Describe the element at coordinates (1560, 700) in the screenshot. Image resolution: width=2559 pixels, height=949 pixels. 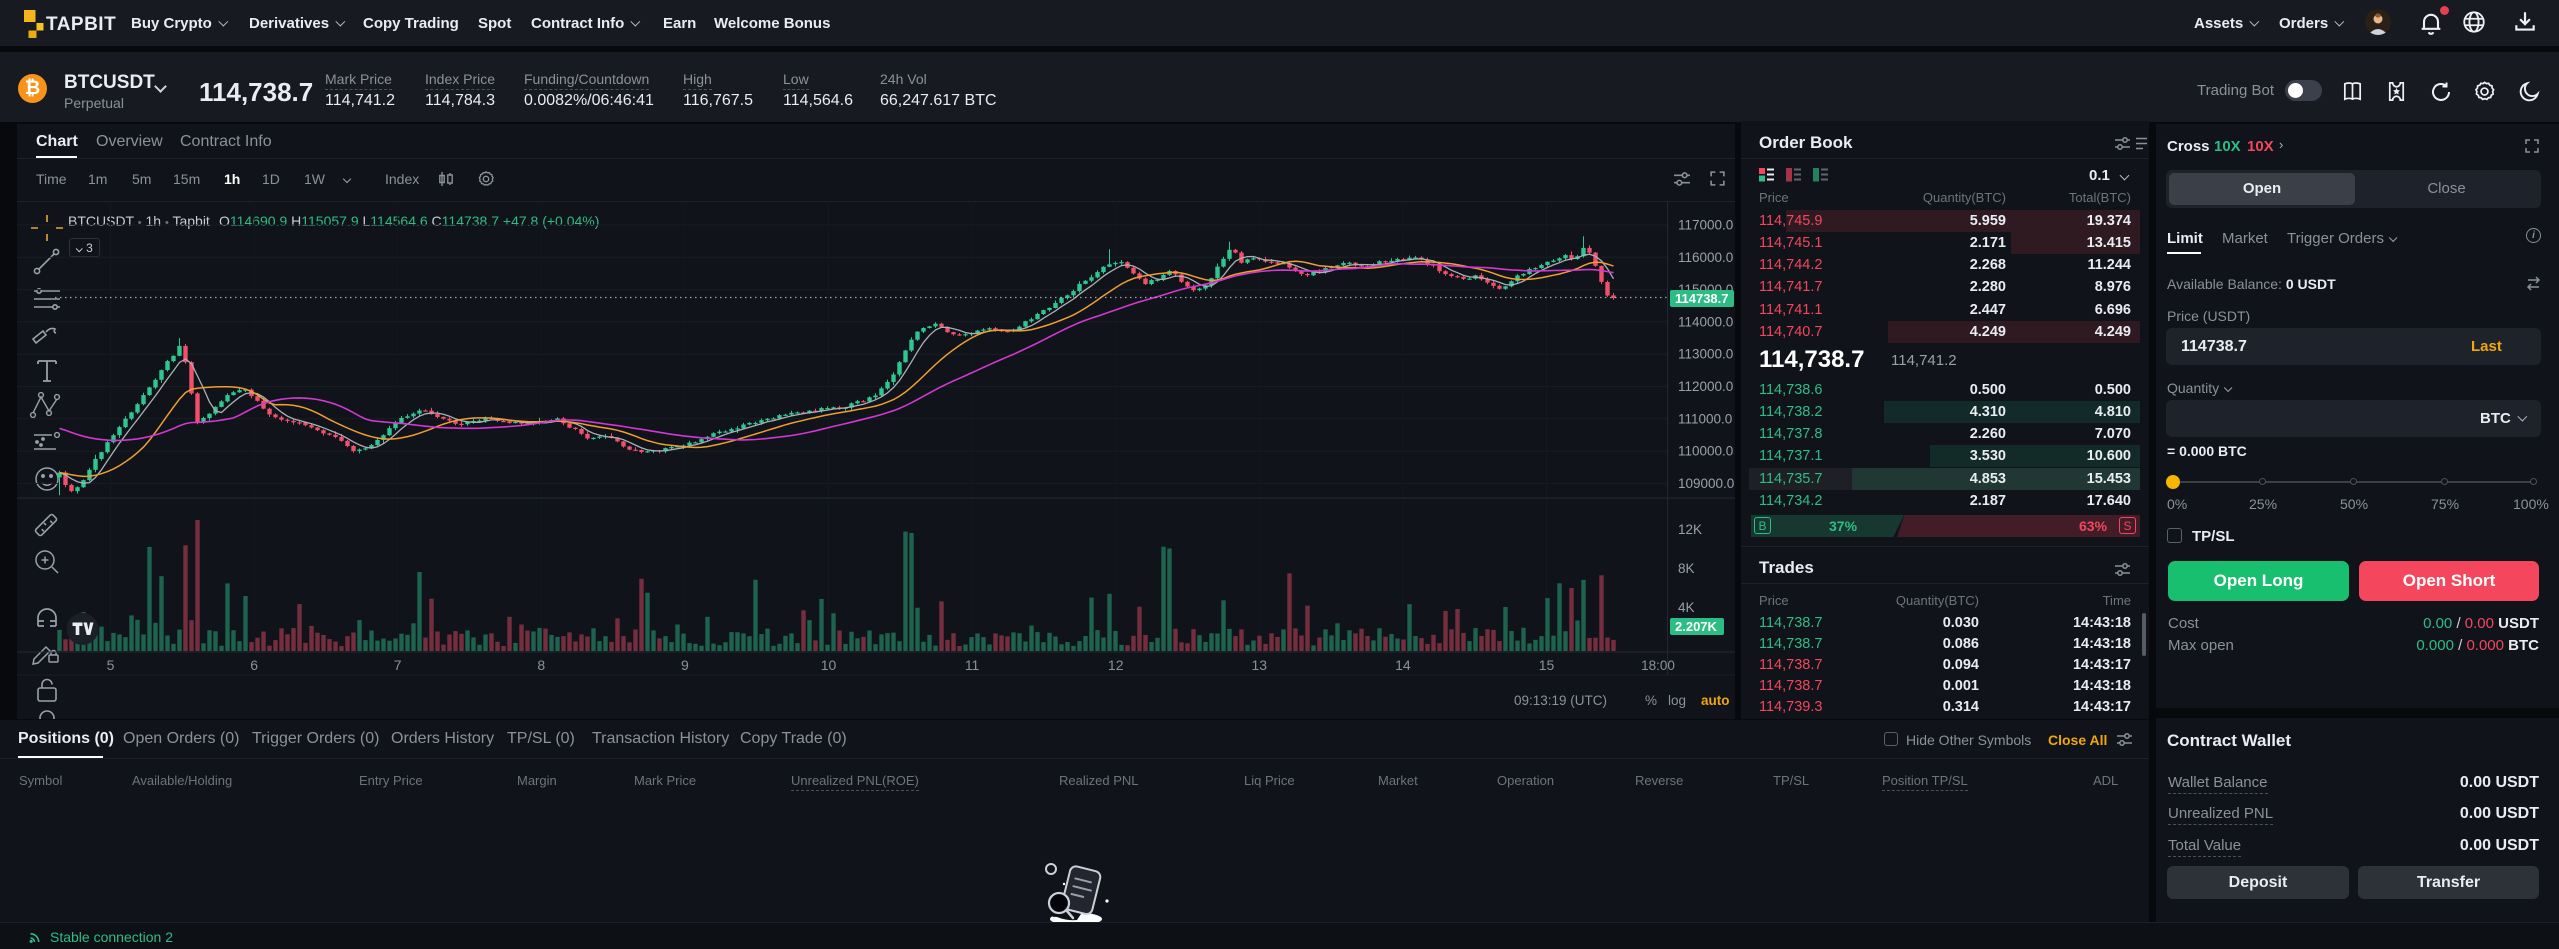
I see `svg-text: 09:13:19 (UTC)` at that location.